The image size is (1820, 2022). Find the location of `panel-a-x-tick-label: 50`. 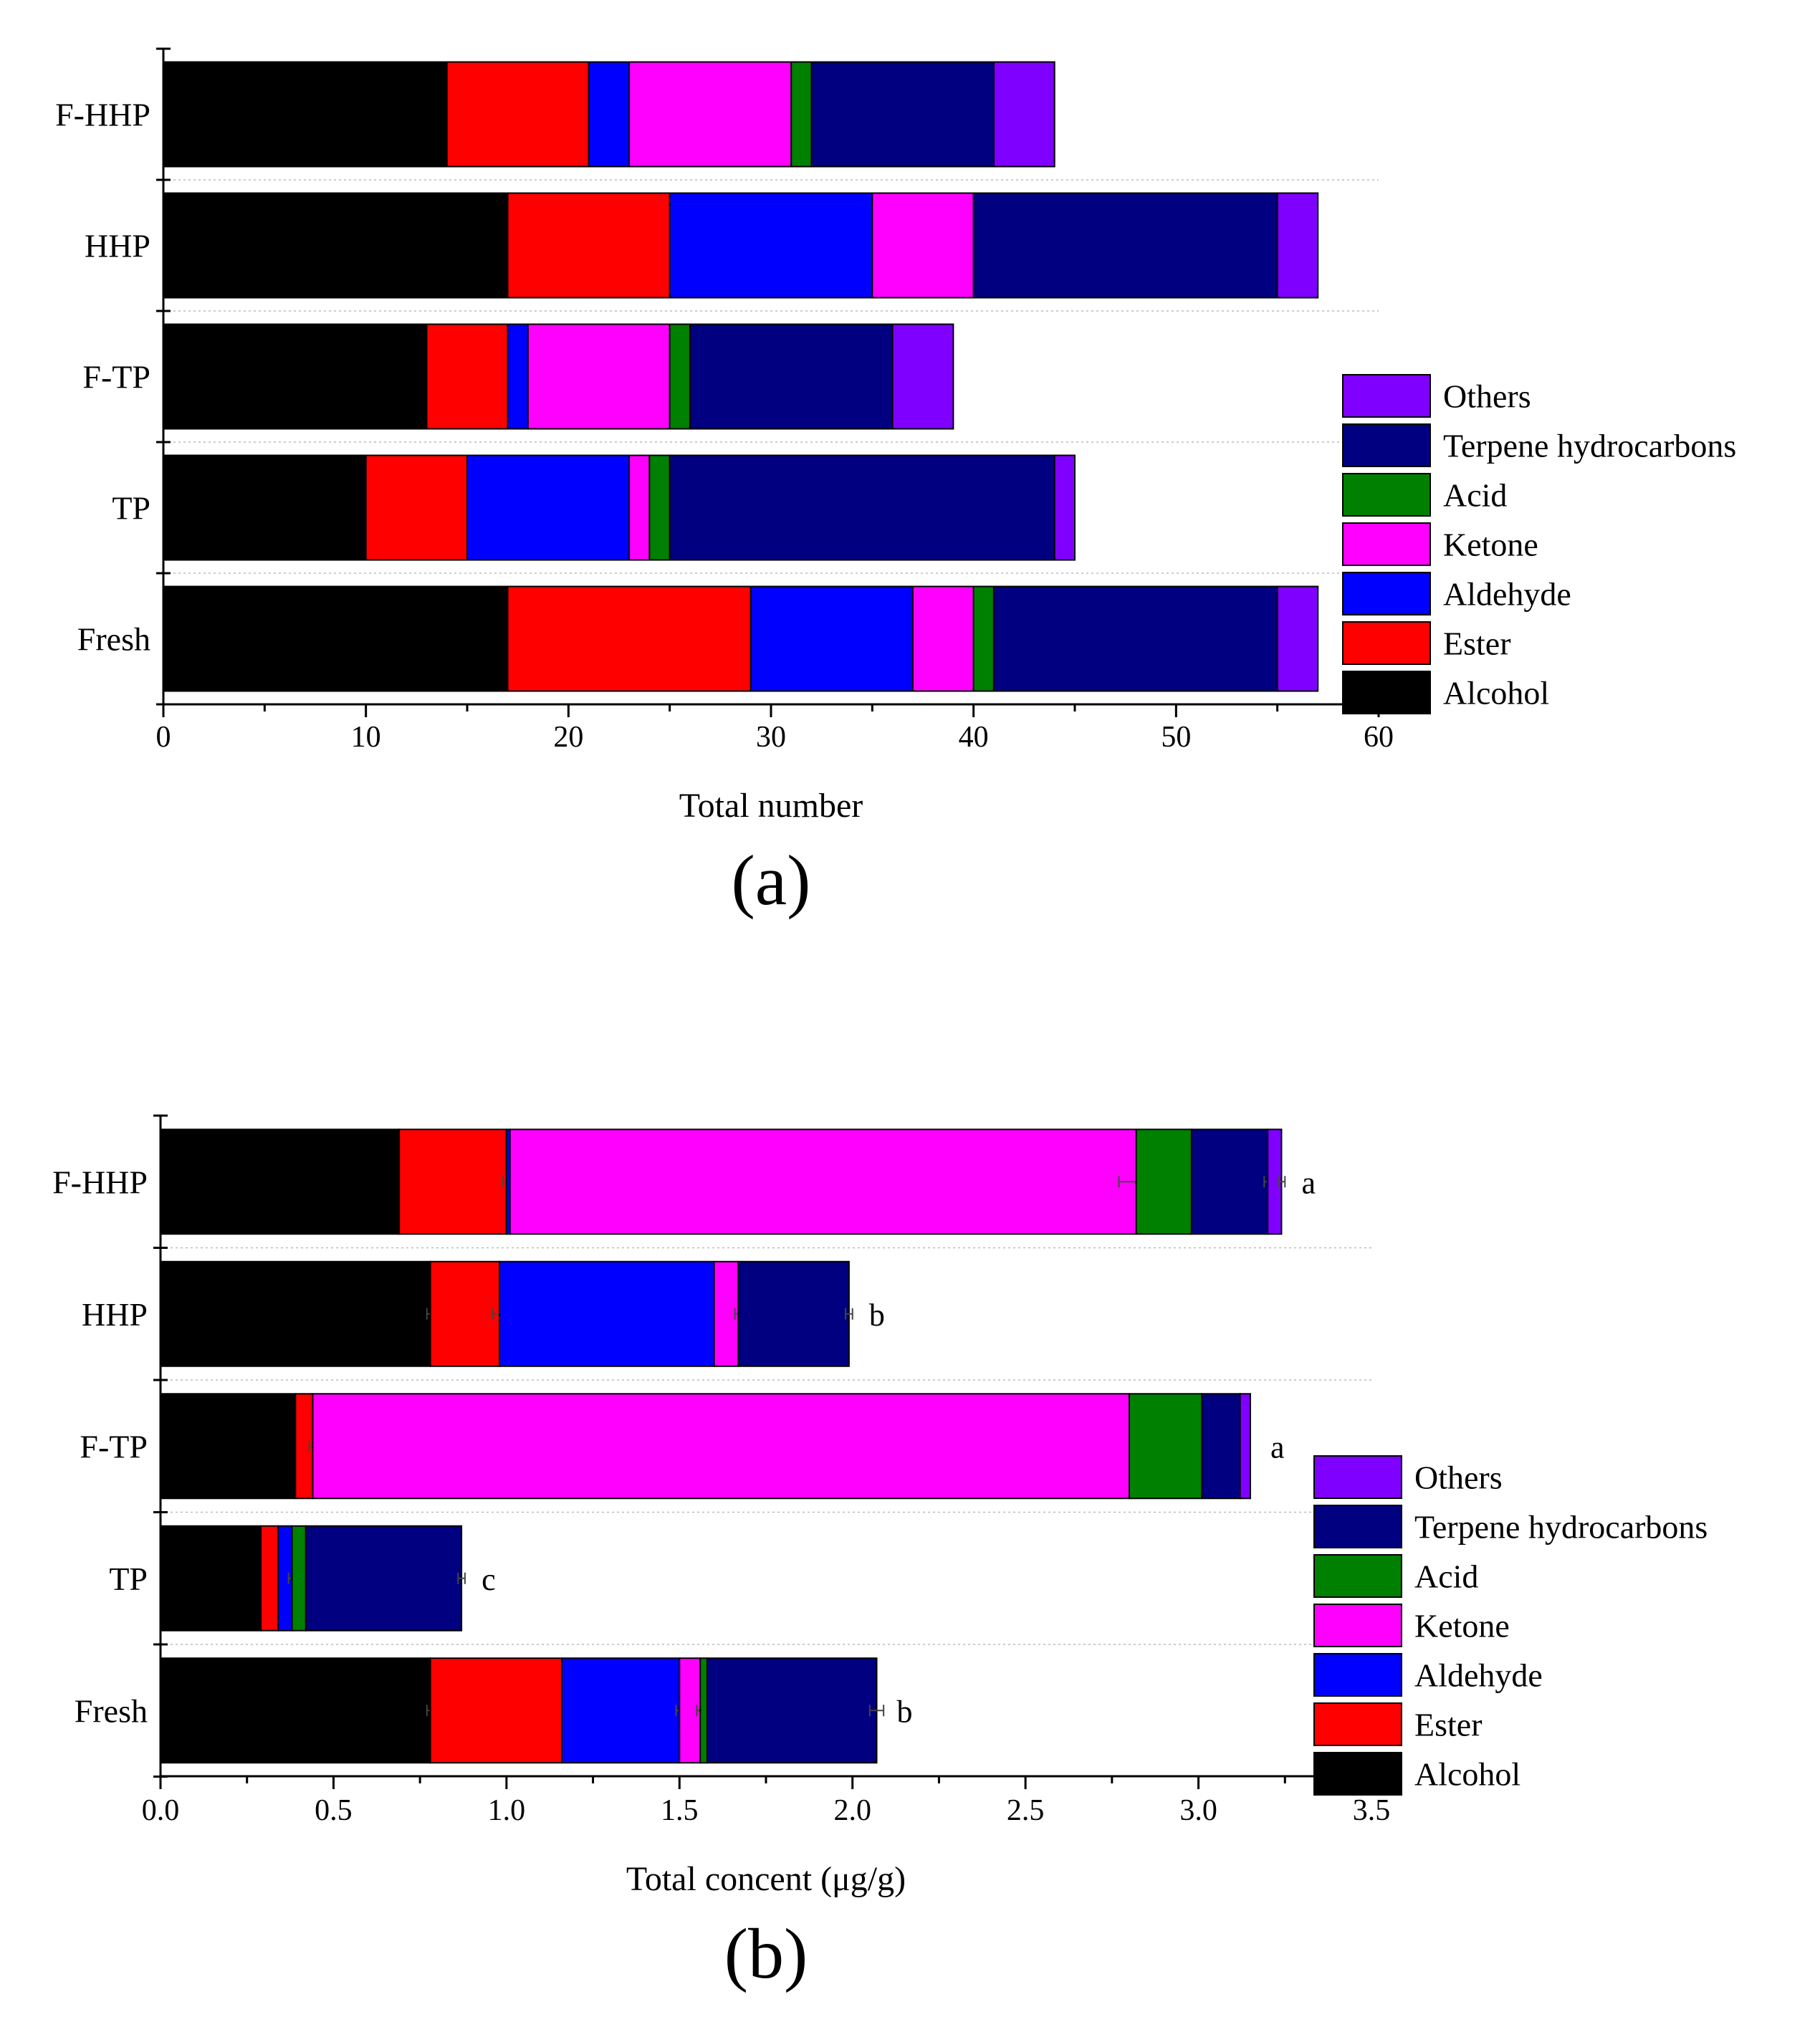

panel-a-x-tick-label: 50 is located at coordinates (1176, 737).